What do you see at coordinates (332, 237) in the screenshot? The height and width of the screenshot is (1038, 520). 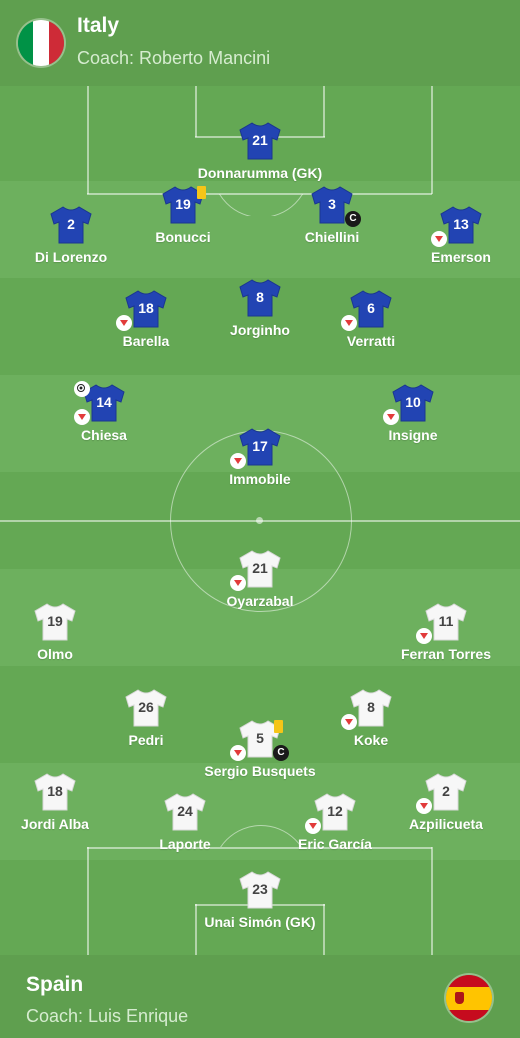 I see `player-name: Chiellini` at bounding box center [332, 237].